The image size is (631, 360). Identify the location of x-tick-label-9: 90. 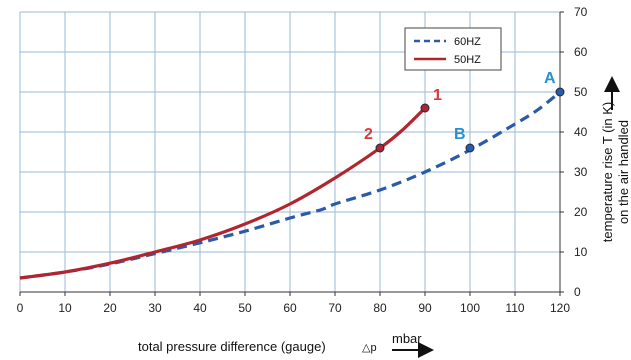
(425, 308).